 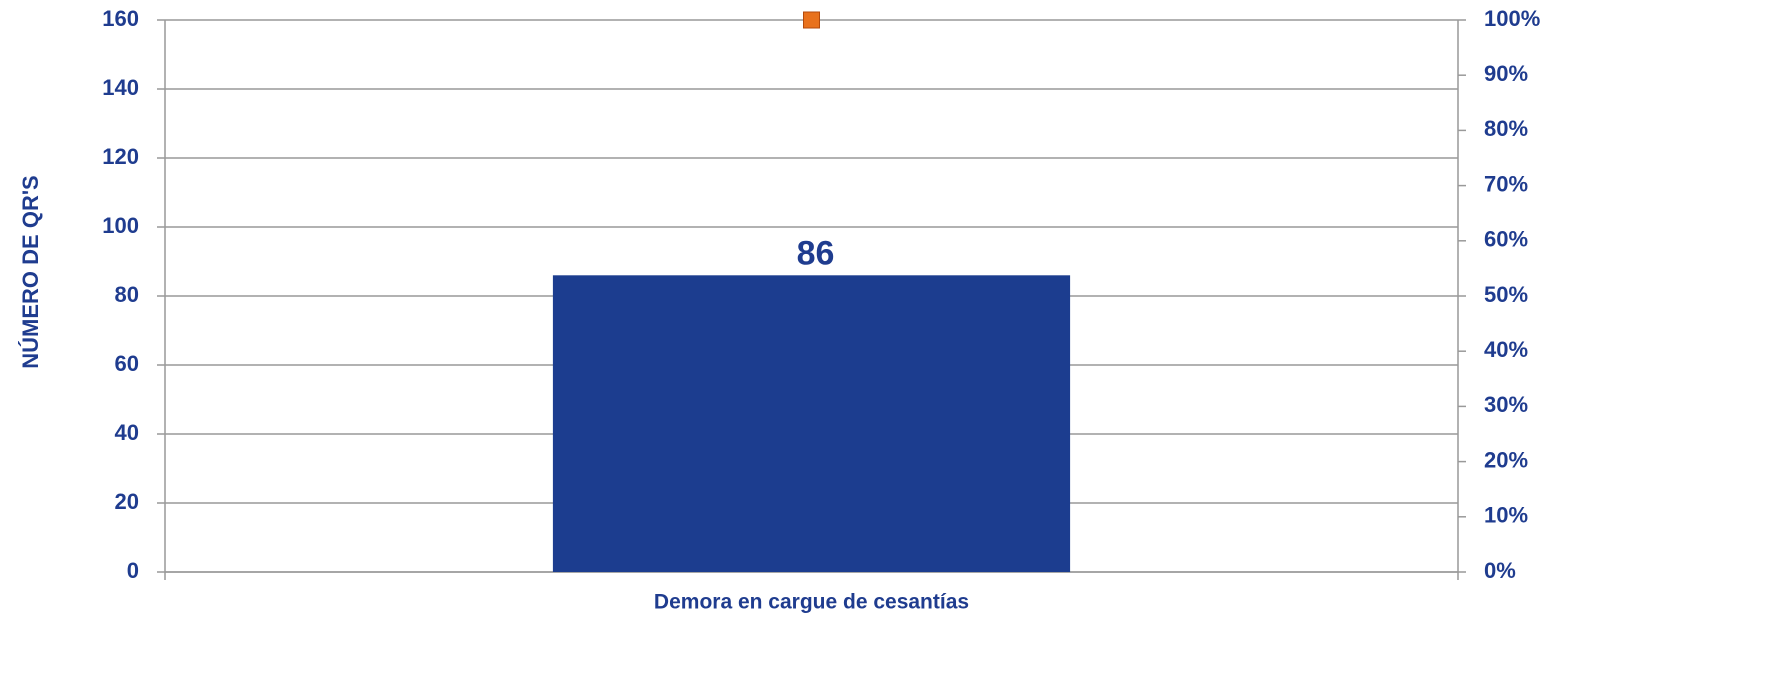 What do you see at coordinates (811, 602) in the screenshot?
I see `x-tick-label: Demora en cargue de cesantías` at bounding box center [811, 602].